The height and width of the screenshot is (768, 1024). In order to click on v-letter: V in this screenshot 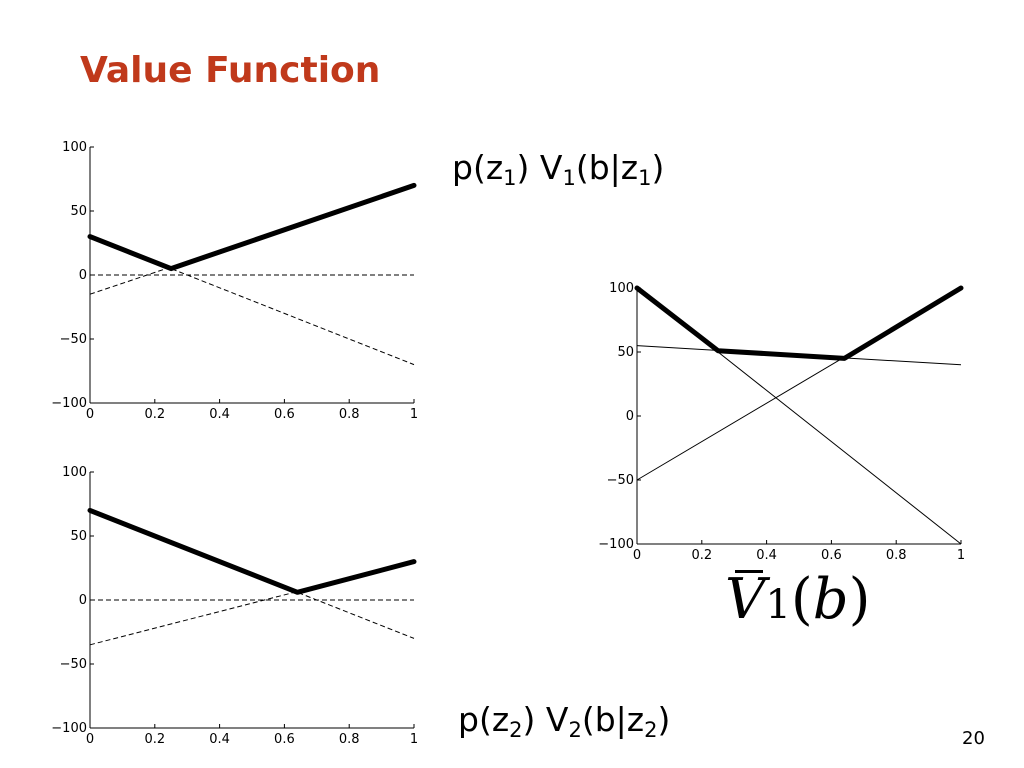, I will do `click(745, 599)`.